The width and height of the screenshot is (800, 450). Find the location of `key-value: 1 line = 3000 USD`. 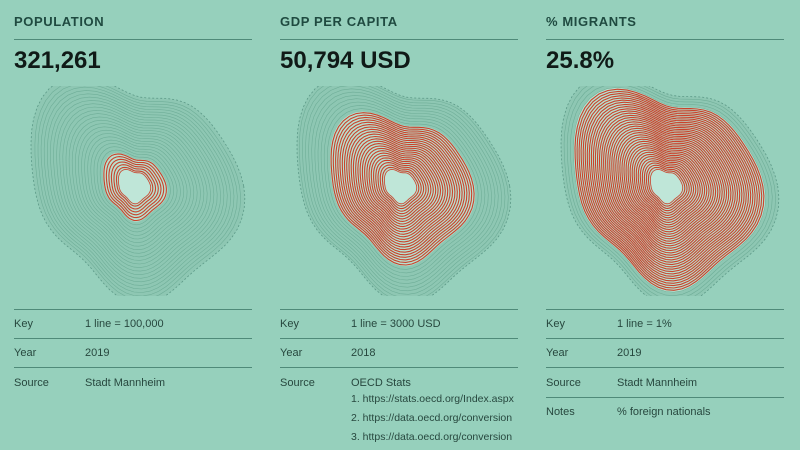

key-value: 1 line = 3000 USD is located at coordinates (396, 324).